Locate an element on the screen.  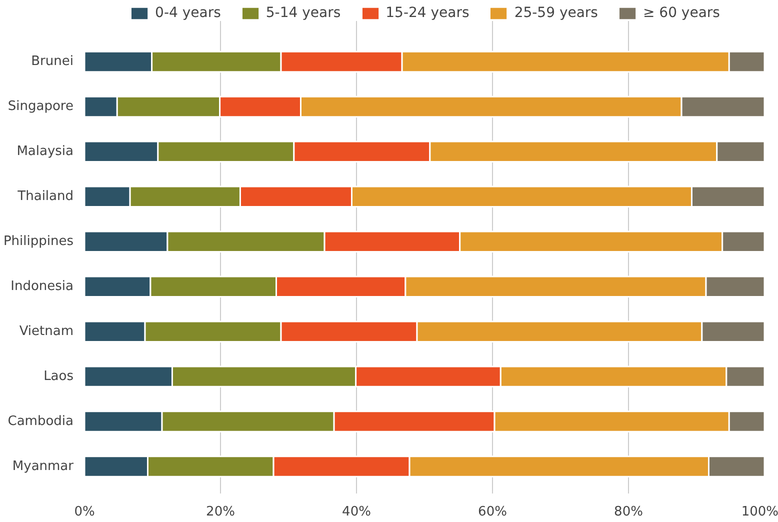
y-tick-label: Malaysia is located at coordinates (45, 152).